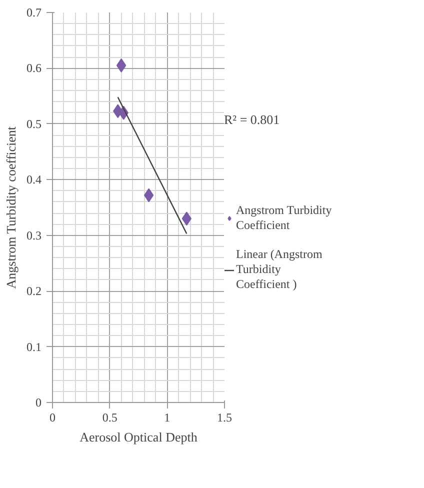 The width and height of the screenshot is (424, 488). What do you see at coordinates (224, 417) in the screenshot?
I see `x-tick-label: 1.5` at bounding box center [224, 417].